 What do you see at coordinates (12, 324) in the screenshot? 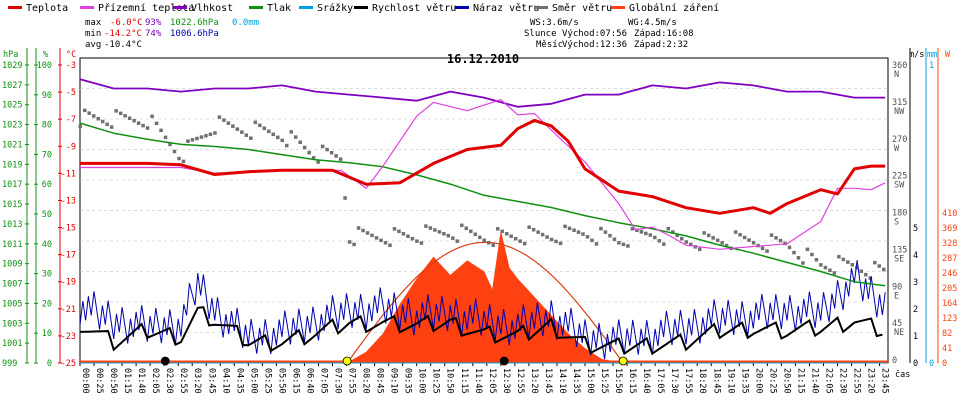
I see `pressure_hpa-tick: 1003` at bounding box center [12, 324].